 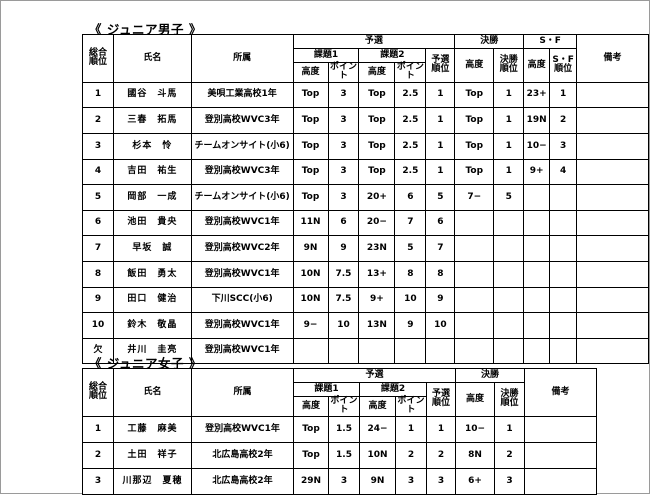 What do you see at coordinates (410, 72) in the screenshot?
I see `header-task2-point: ポイント` at bounding box center [410, 72].